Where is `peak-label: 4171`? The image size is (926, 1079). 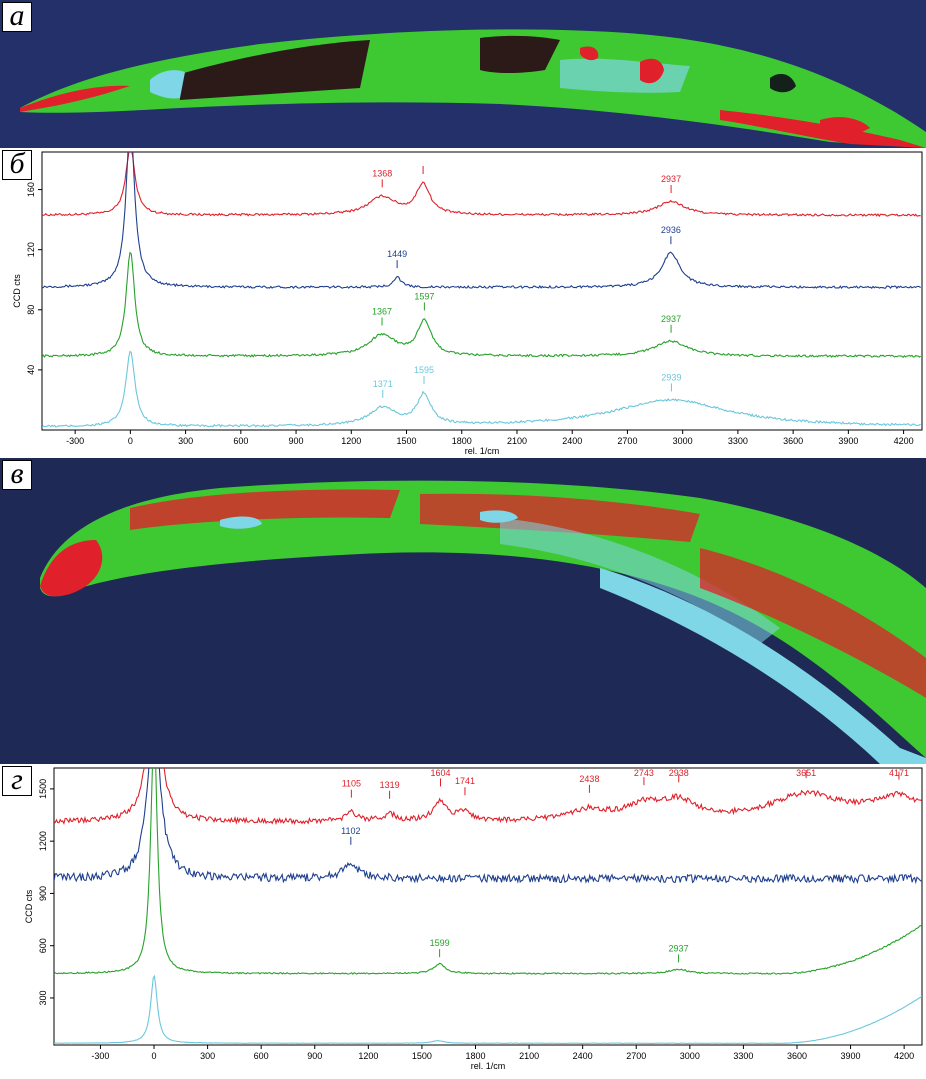 peak-label: 4171 is located at coordinates (899, 773).